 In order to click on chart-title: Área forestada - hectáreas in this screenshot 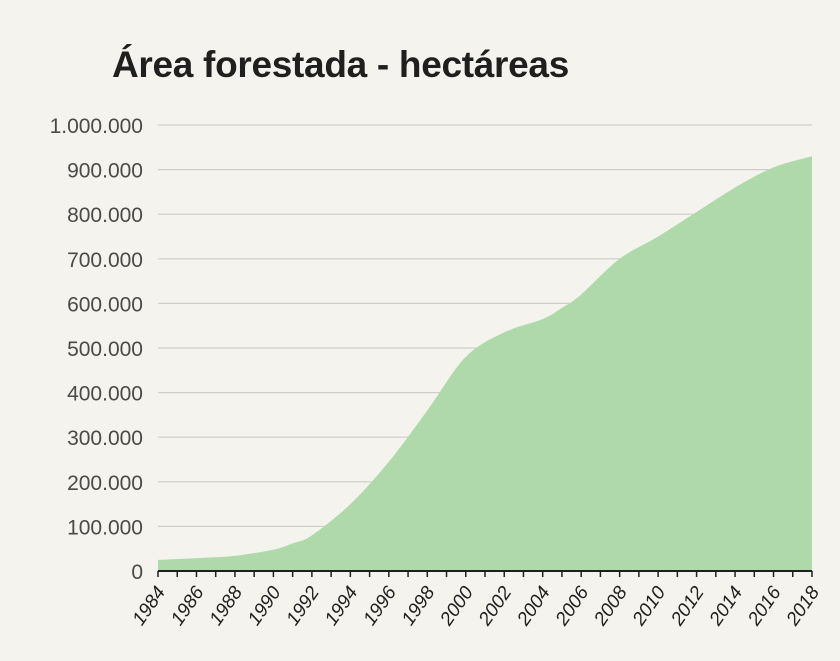, I will do `click(340, 64)`.